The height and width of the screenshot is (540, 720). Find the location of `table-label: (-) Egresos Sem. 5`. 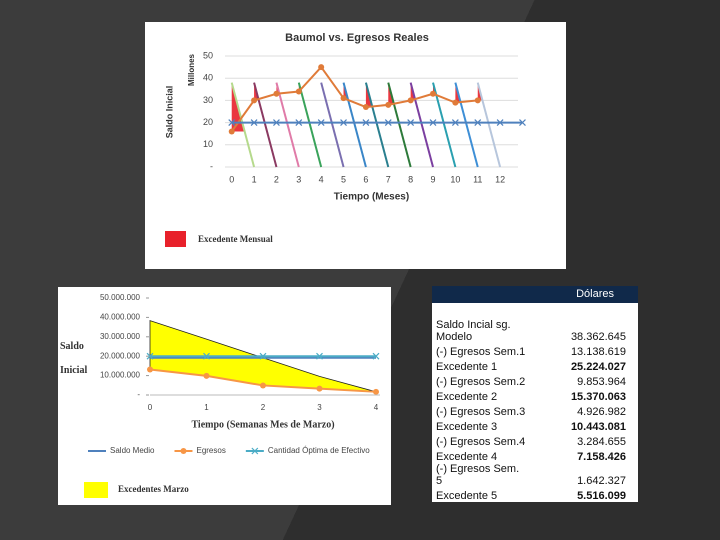

table-label: (-) Egresos Sem. 5 is located at coordinates (478, 475).